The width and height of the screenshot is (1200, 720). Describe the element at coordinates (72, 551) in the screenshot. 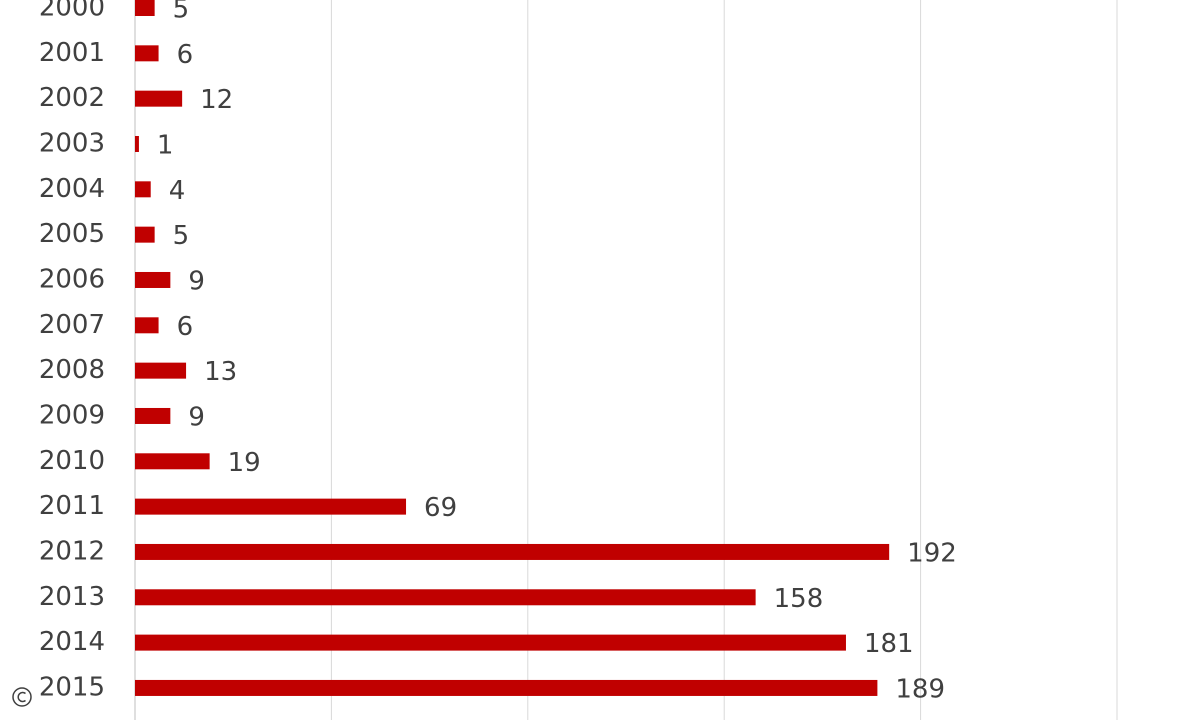

I see `y-tick-label: 2012` at that location.